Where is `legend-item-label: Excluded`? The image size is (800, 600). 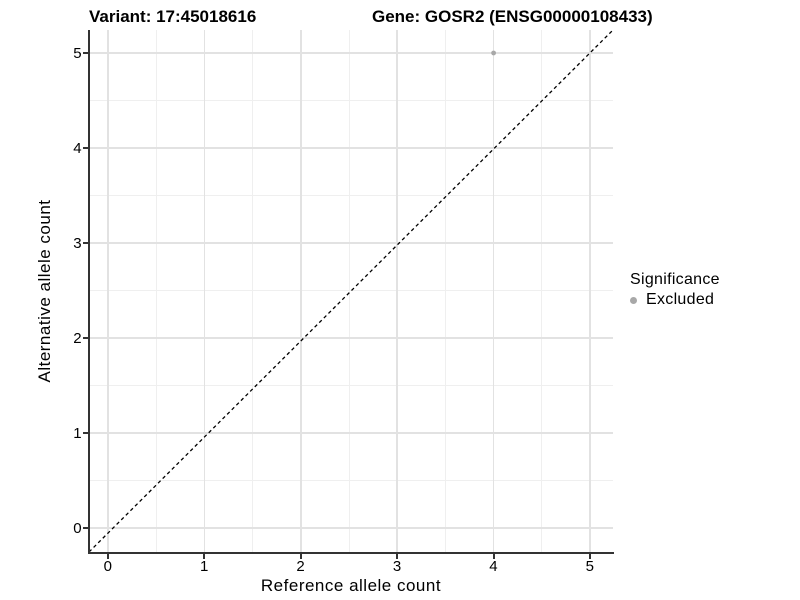 legend-item-label: Excluded is located at coordinates (680, 299).